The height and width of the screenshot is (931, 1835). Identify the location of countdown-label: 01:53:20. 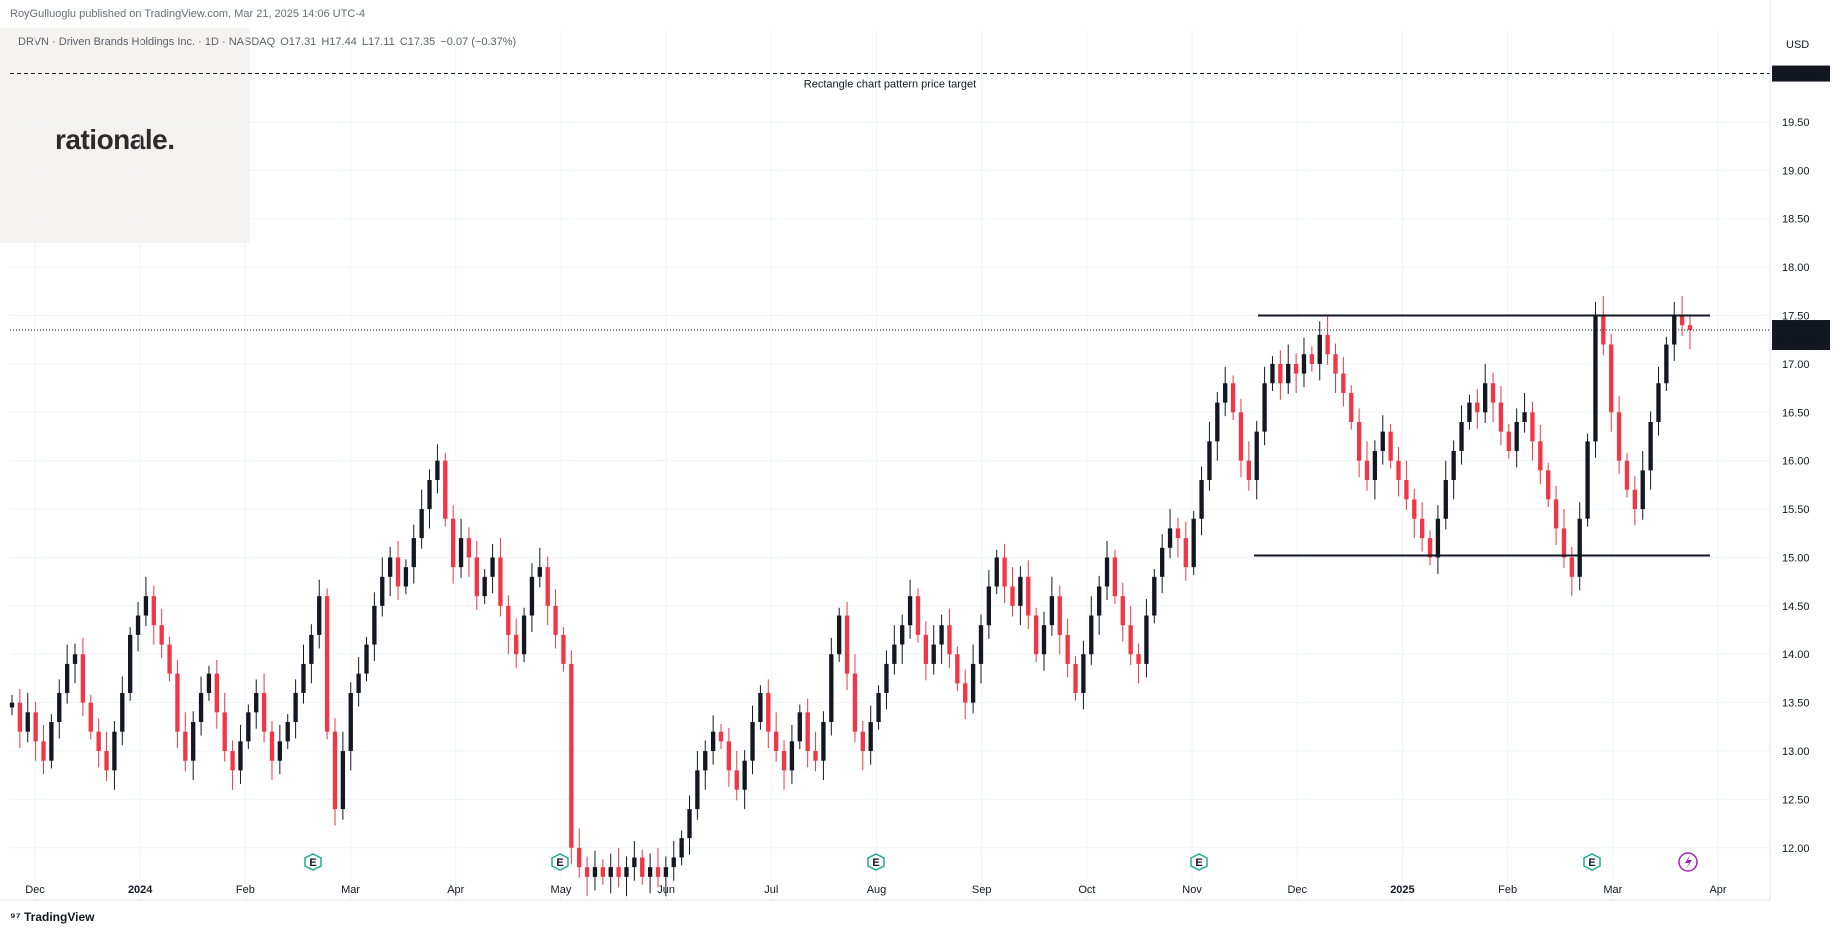
(1797, 342).